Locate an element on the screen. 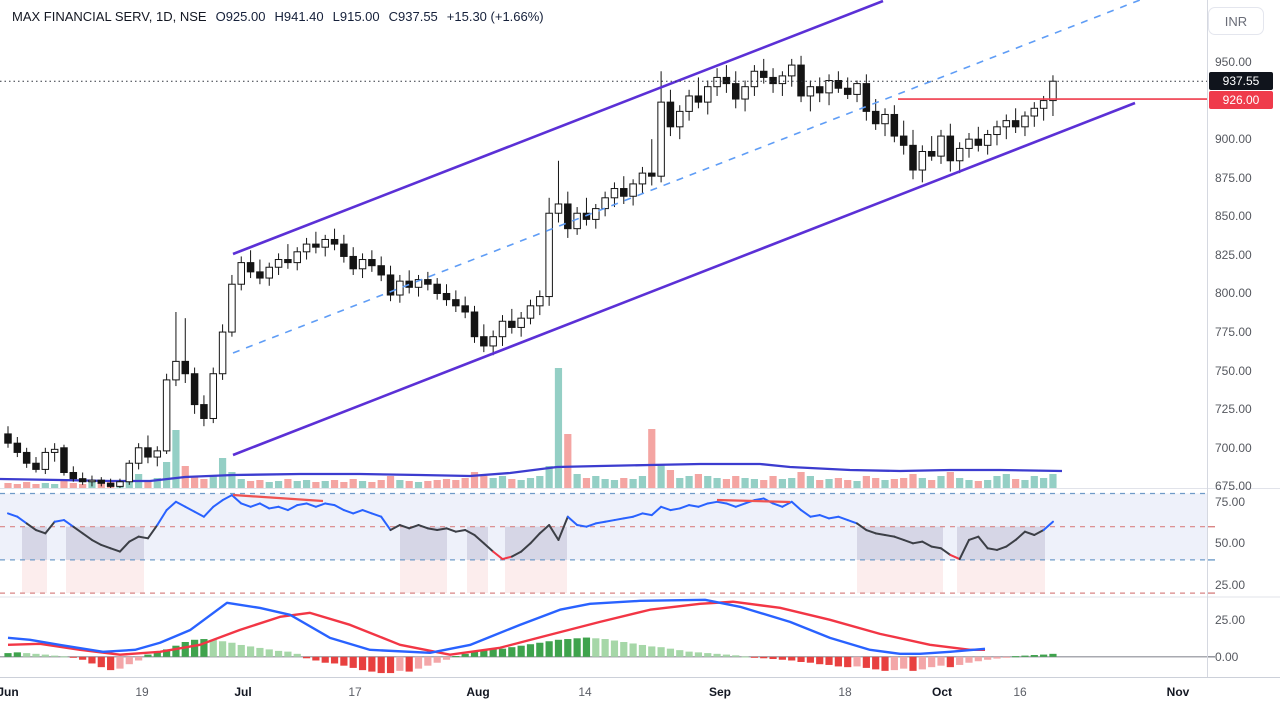 The height and width of the screenshot is (710, 1280). alert-price-badge: 926.00 is located at coordinates (1241, 100).